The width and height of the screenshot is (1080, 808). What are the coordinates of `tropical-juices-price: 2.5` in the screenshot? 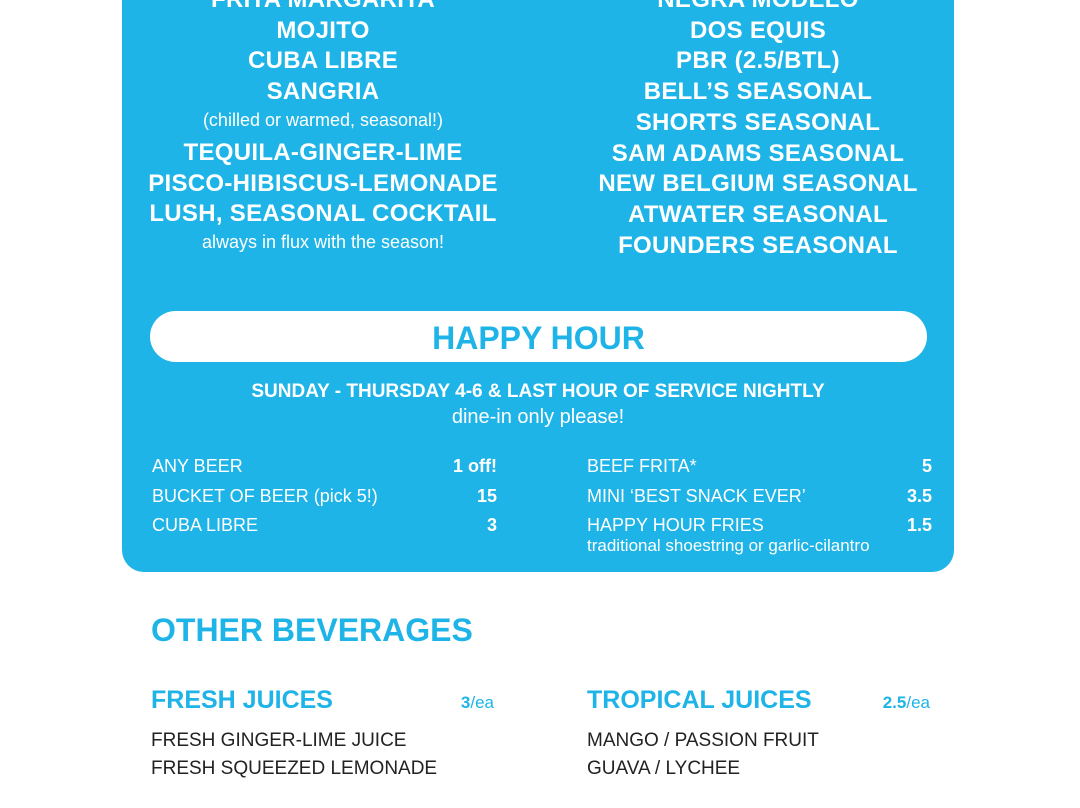 It's located at (894, 702).